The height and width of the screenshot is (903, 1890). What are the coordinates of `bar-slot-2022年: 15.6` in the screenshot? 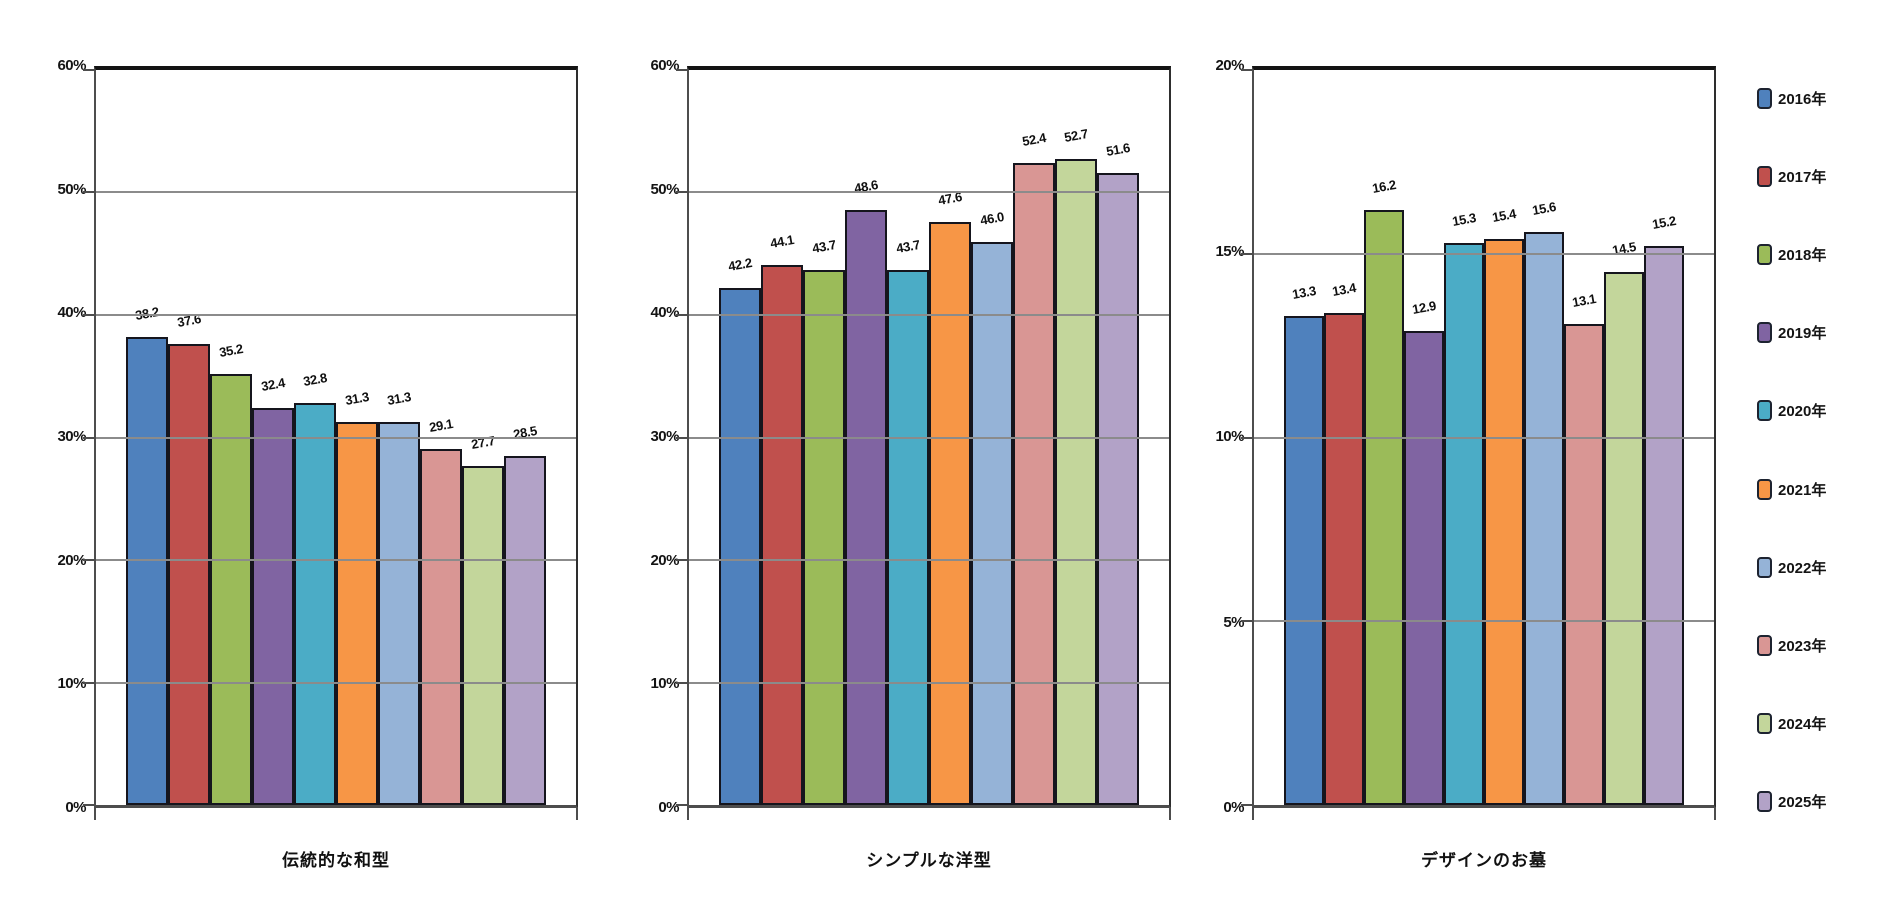 It's located at (1544, 437).